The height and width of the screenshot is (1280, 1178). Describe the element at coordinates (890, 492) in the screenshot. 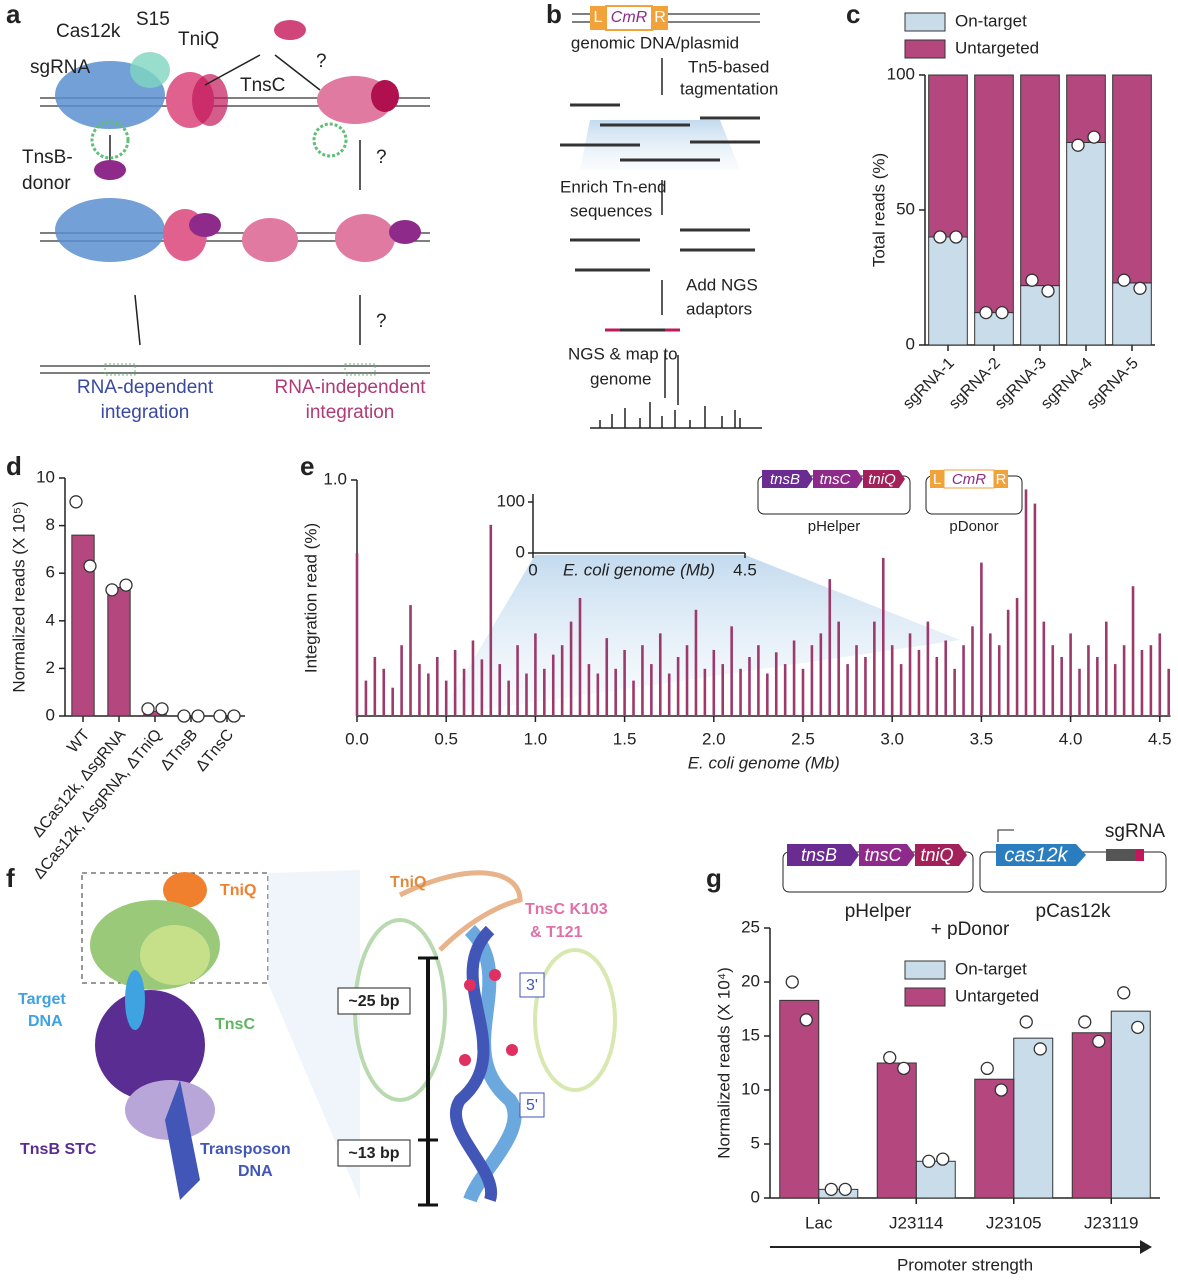

I see `plasmid-helper` at that location.